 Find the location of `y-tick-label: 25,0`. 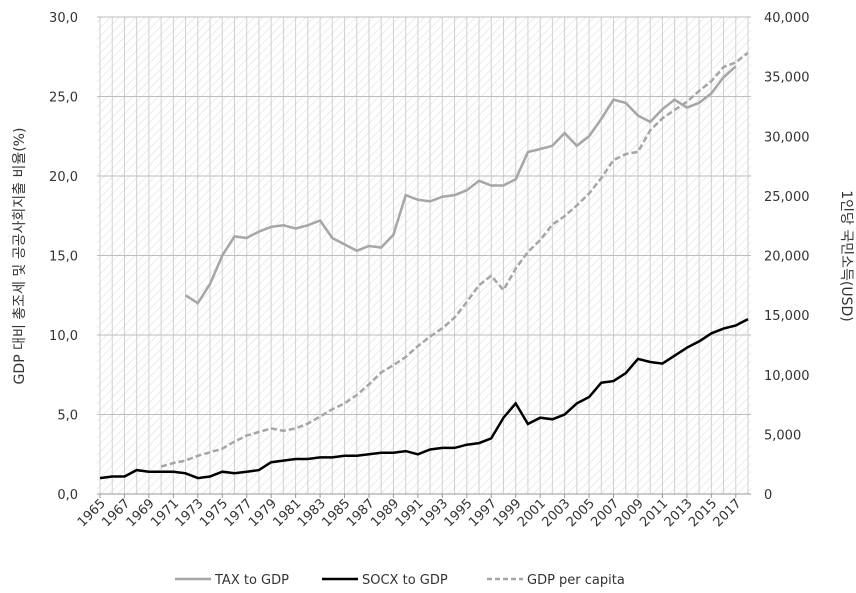

y-tick-label: 25,0 is located at coordinates (63, 98).